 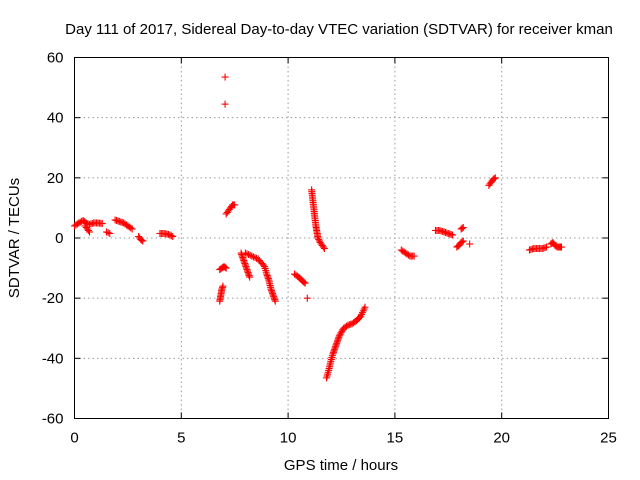 I want to click on y-tick-label: 20, so click(x=55, y=178).